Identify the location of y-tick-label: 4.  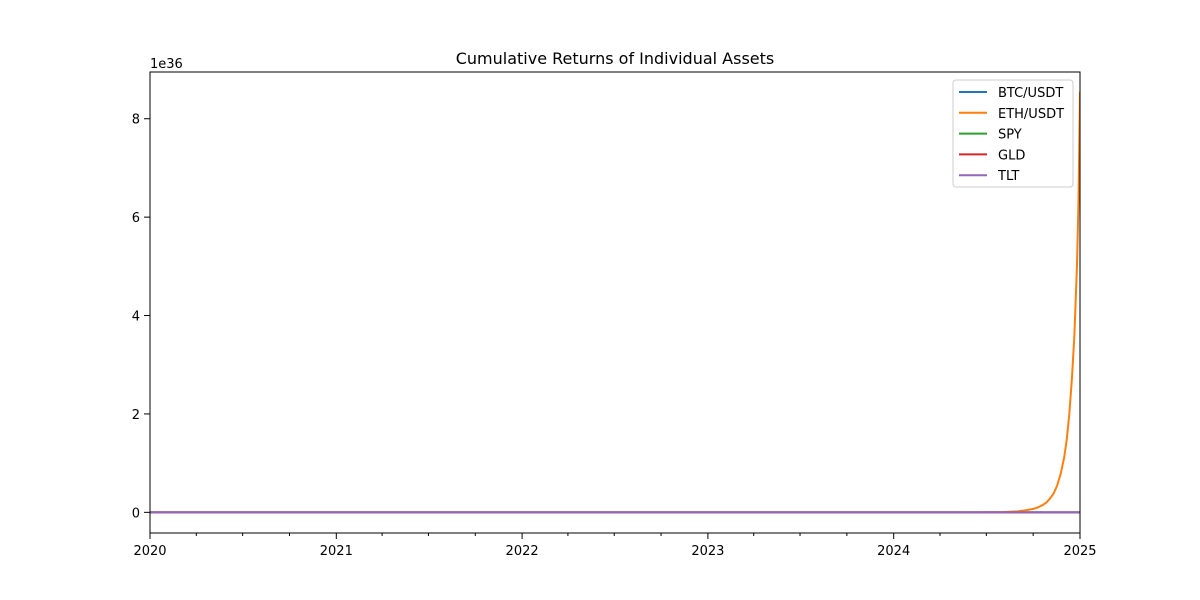
(136, 317).